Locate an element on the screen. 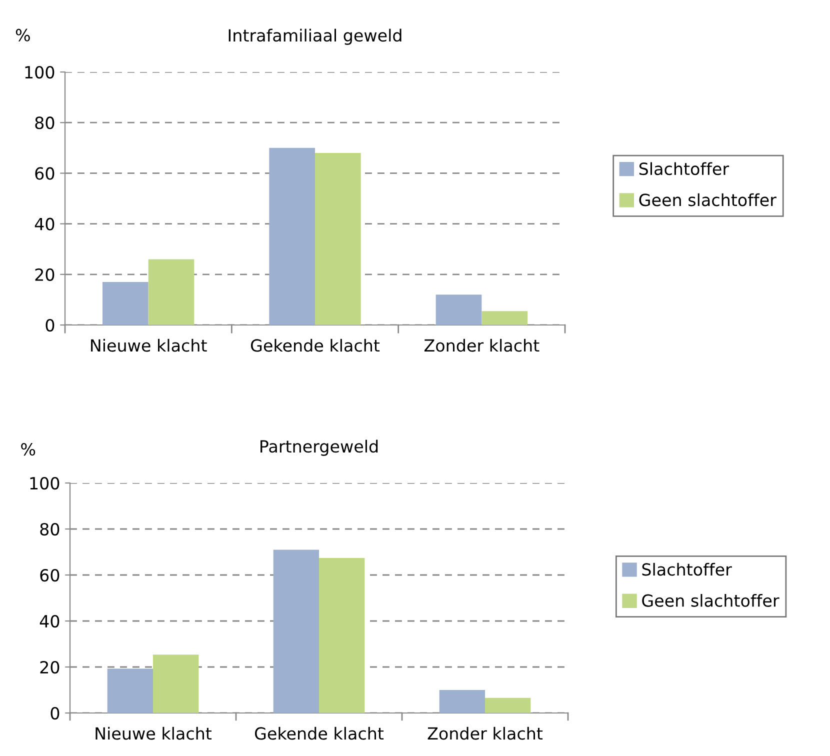 Image resolution: width=830 pixels, height=756 pixels. chart-title: Intrafamiliaal geweld is located at coordinates (315, 36).